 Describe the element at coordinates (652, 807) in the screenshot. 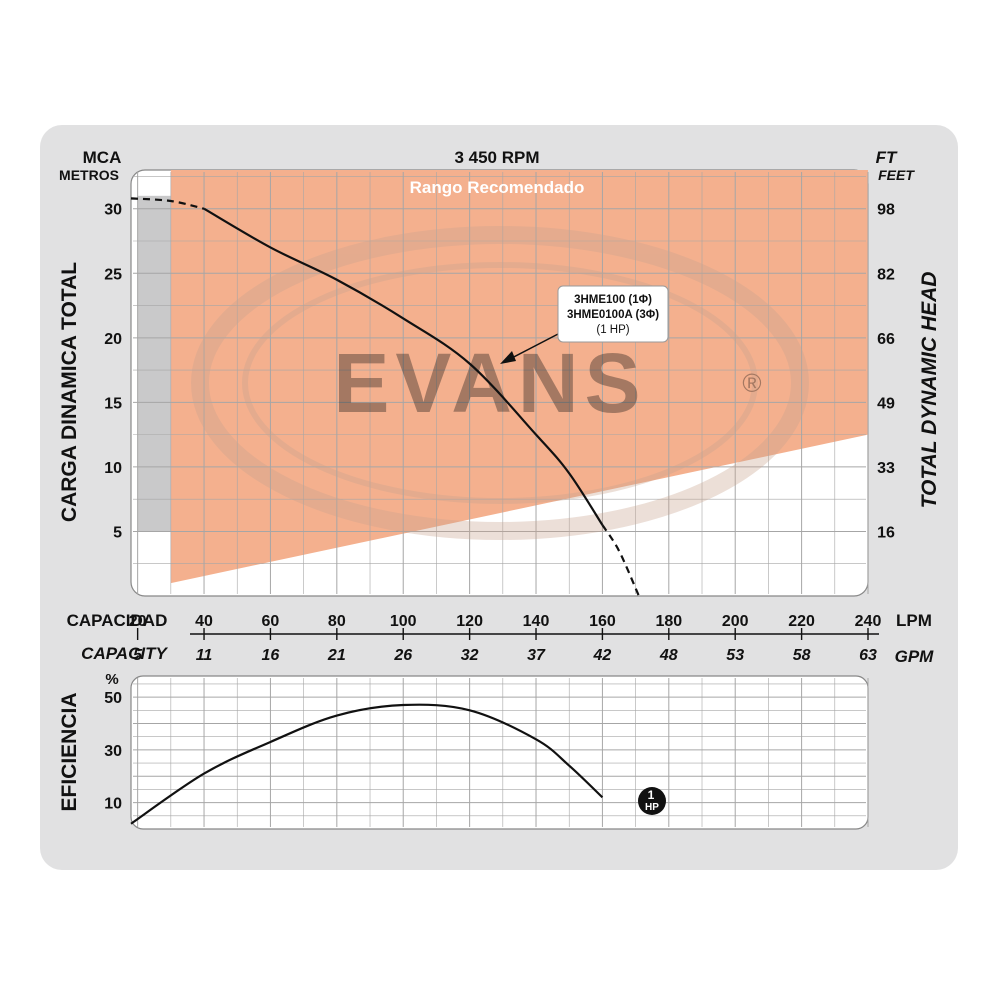

I see `hp-marker-unit: HP` at that location.